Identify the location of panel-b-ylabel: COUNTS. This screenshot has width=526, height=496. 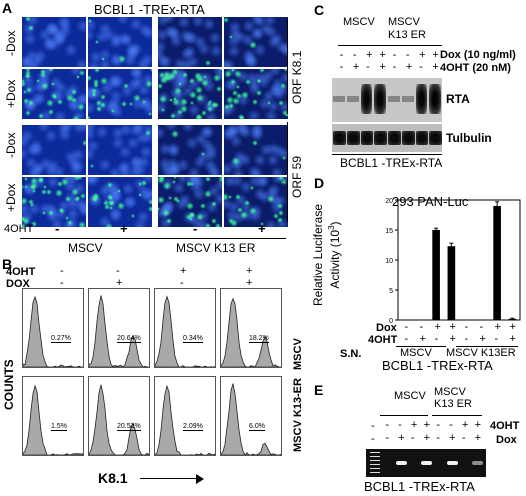
(9, 384).